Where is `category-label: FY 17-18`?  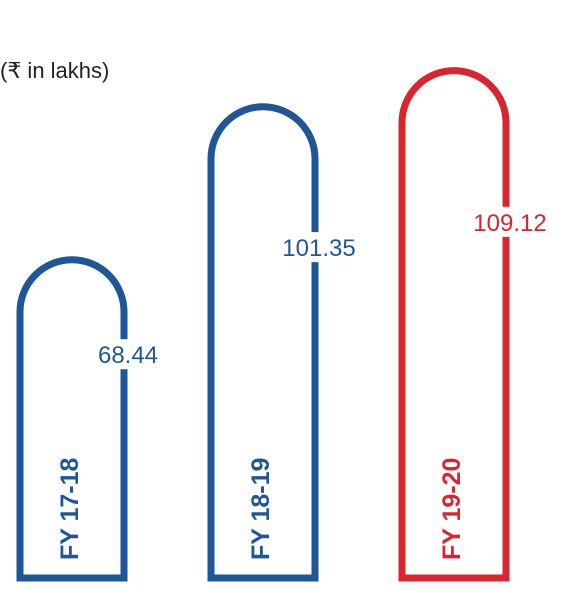
category-label: FY 17-18 is located at coordinates (70, 509).